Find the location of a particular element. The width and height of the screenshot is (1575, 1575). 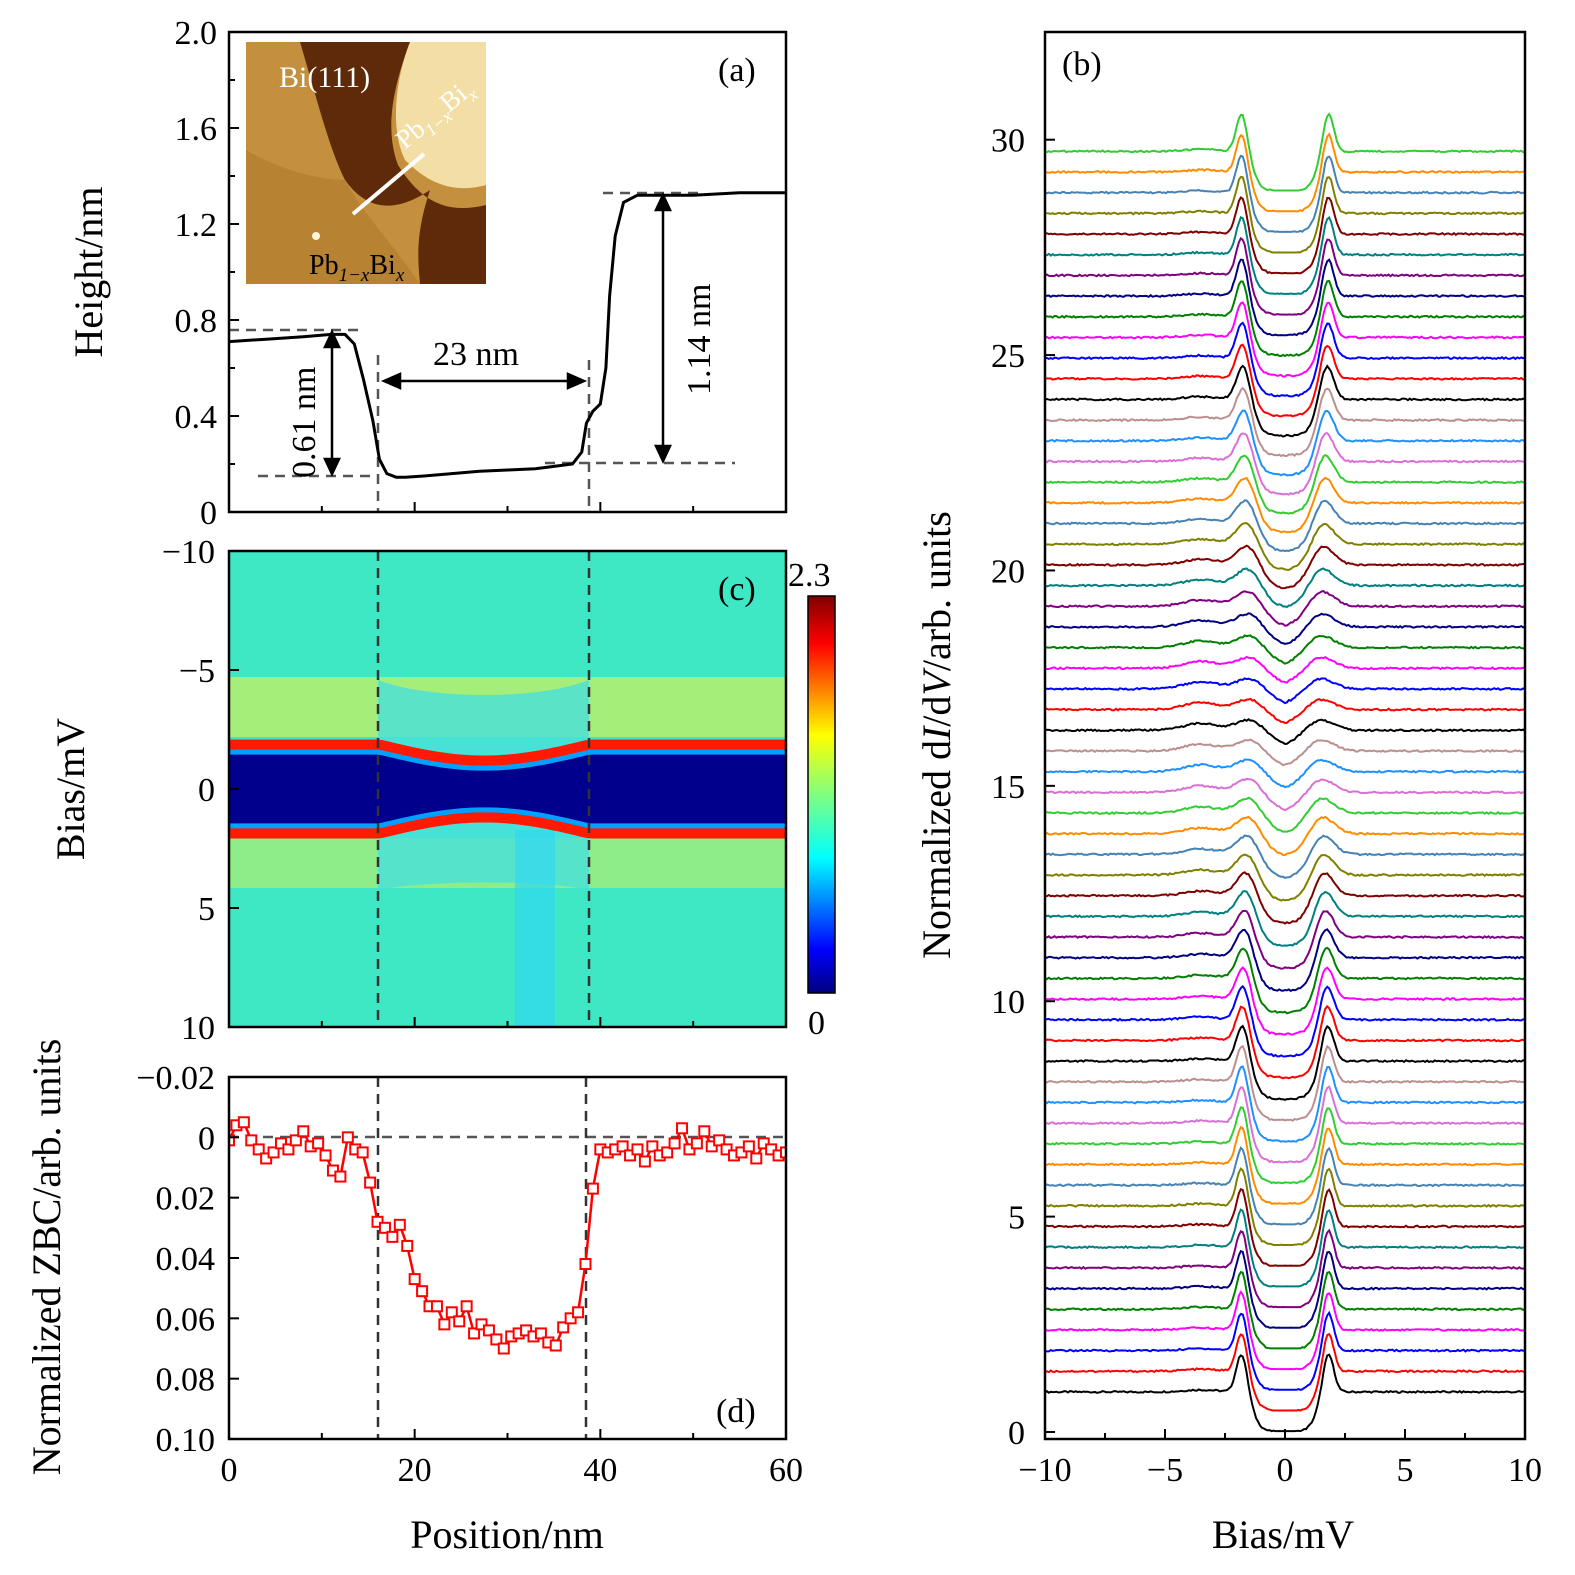

panel-b-xtick-label: 10 is located at coordinates (1525, 1470).